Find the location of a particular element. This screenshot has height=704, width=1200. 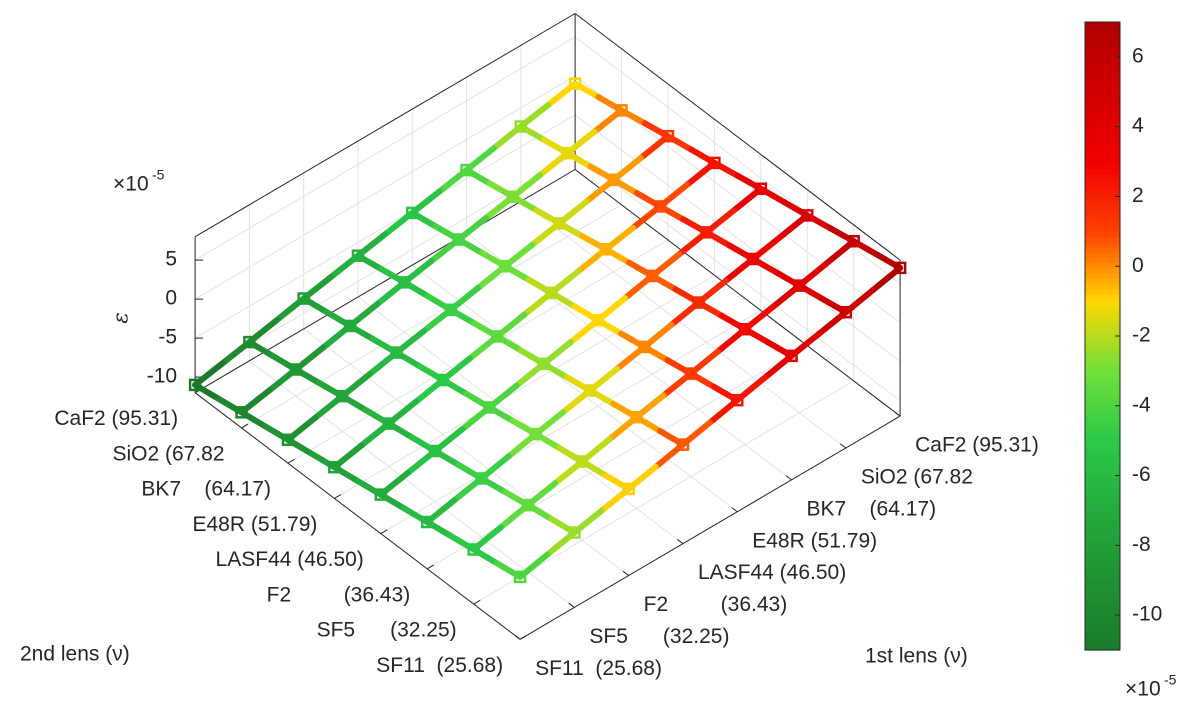

x-tick-label: F2 (36.43) is located at coordinates (716, 604).